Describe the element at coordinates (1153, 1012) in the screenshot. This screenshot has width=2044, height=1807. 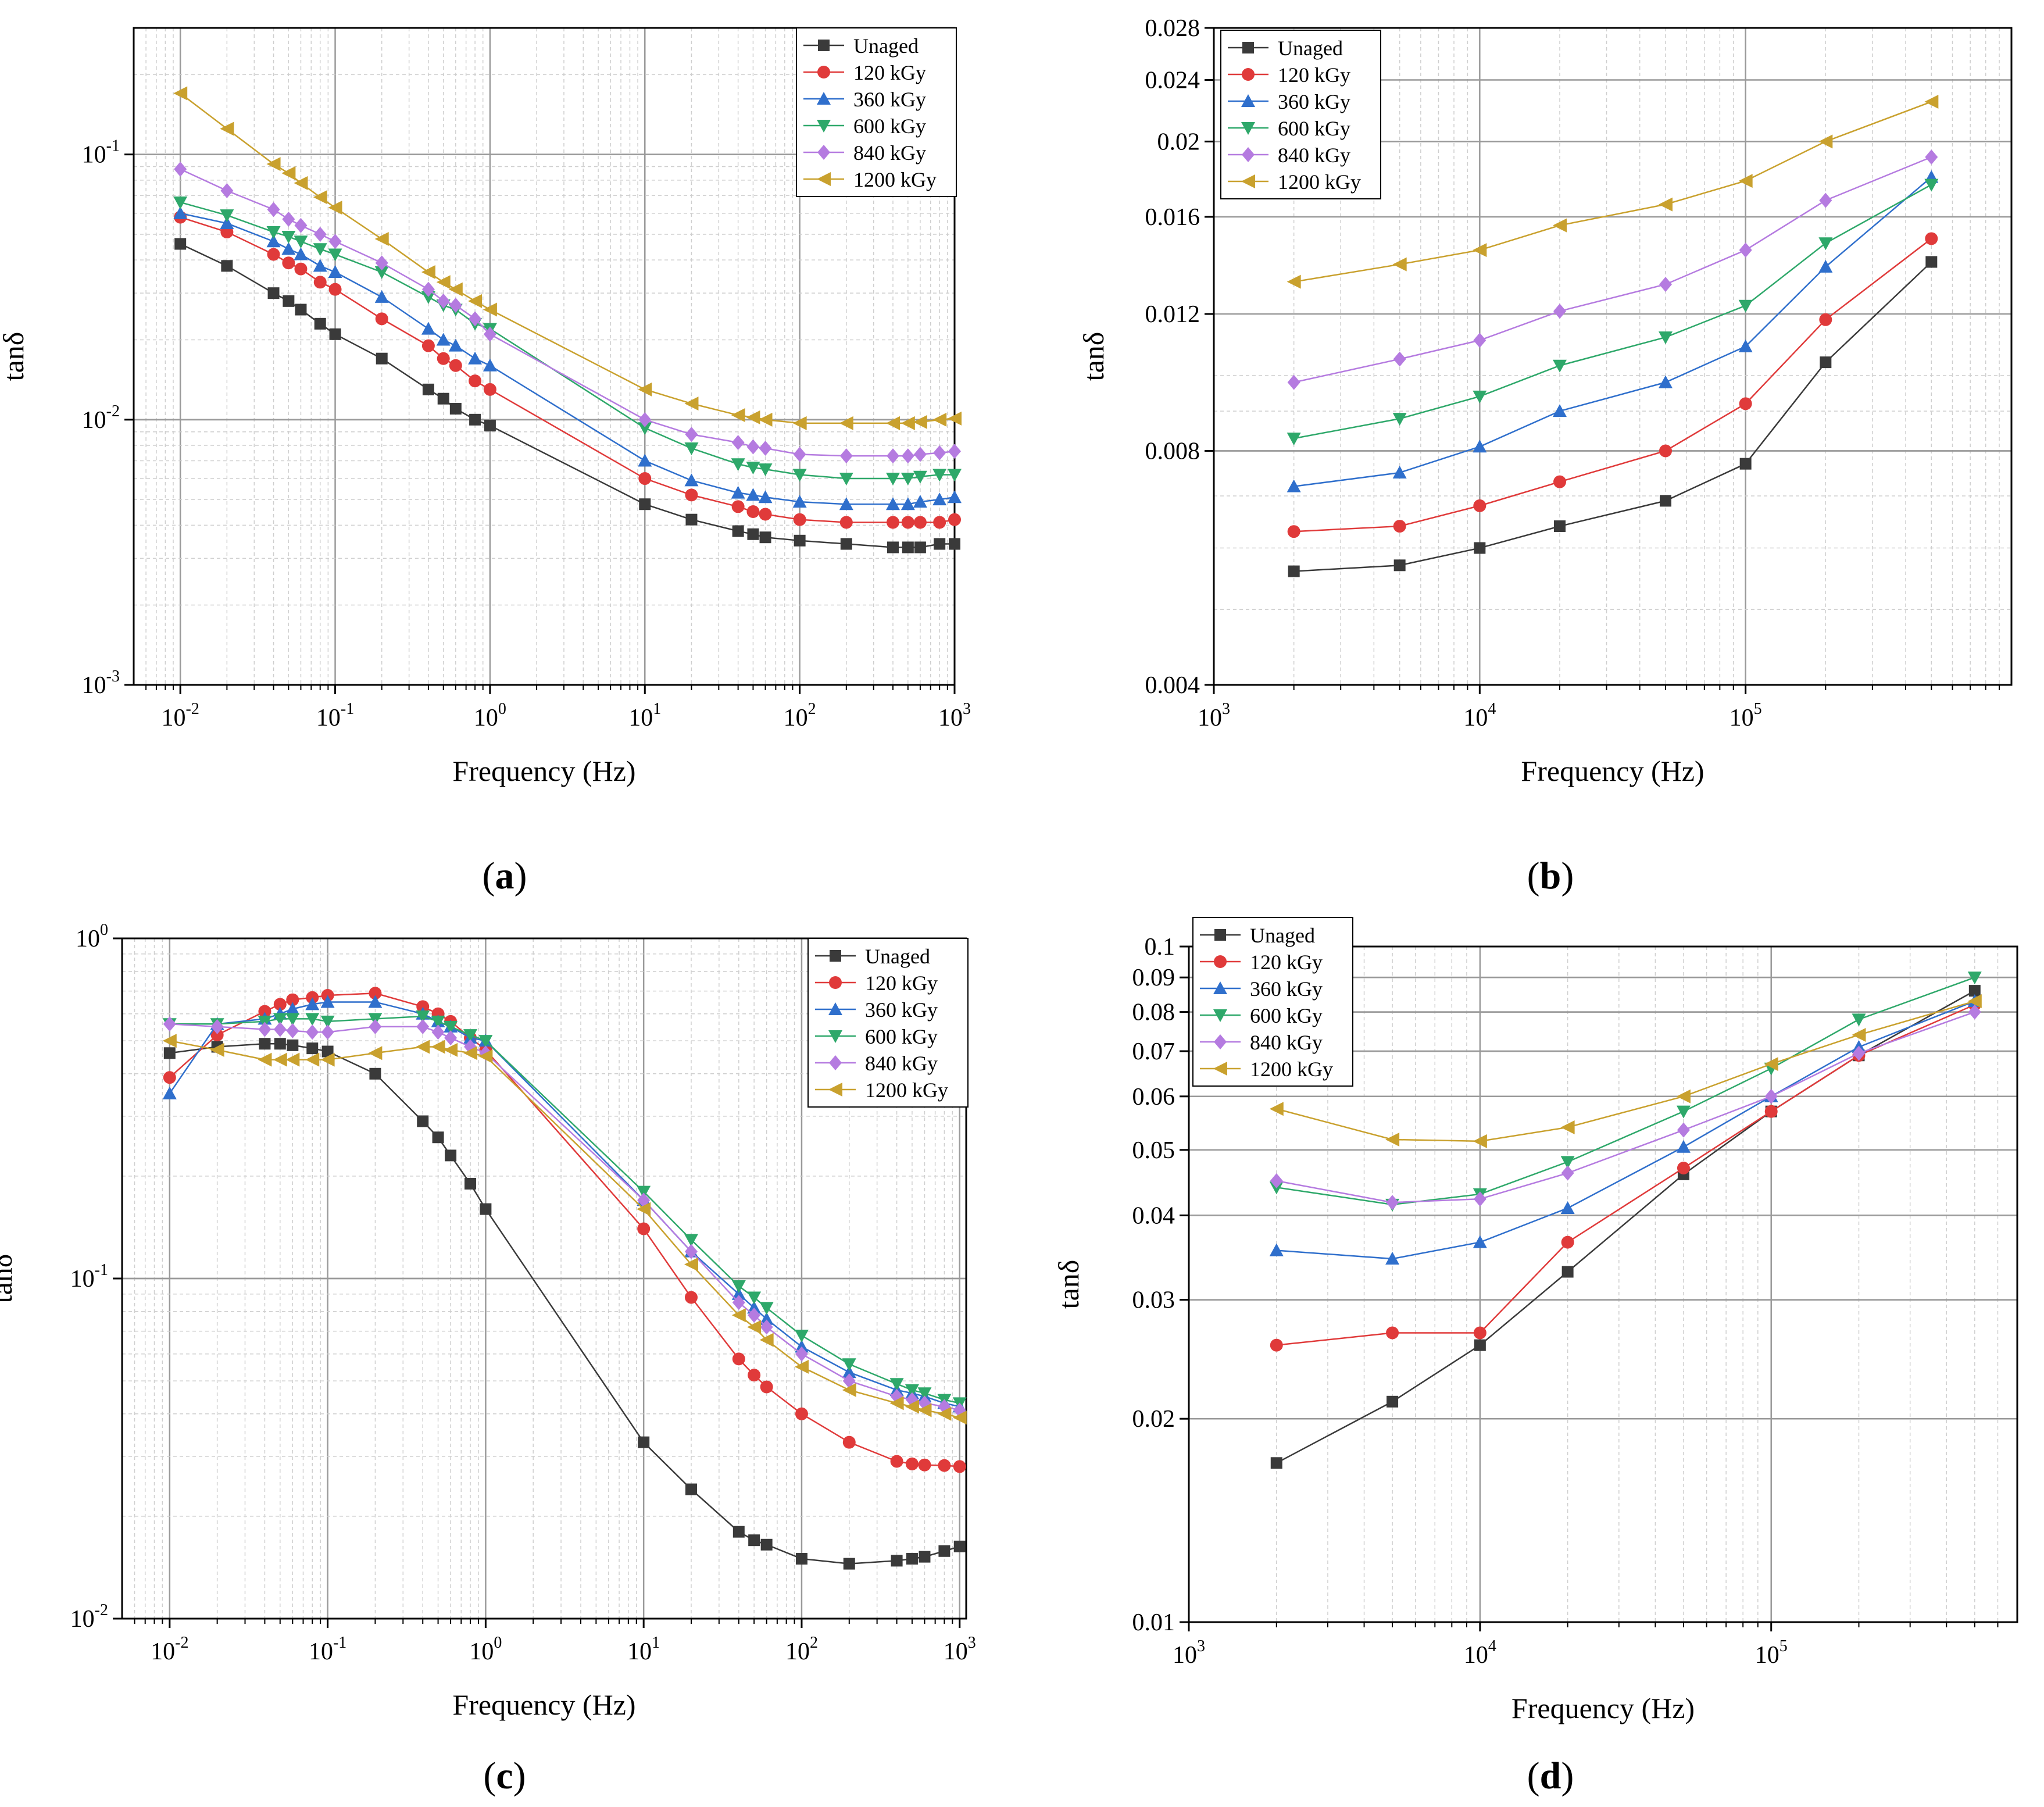
I see `y-tick-label: 0.08` at that location.